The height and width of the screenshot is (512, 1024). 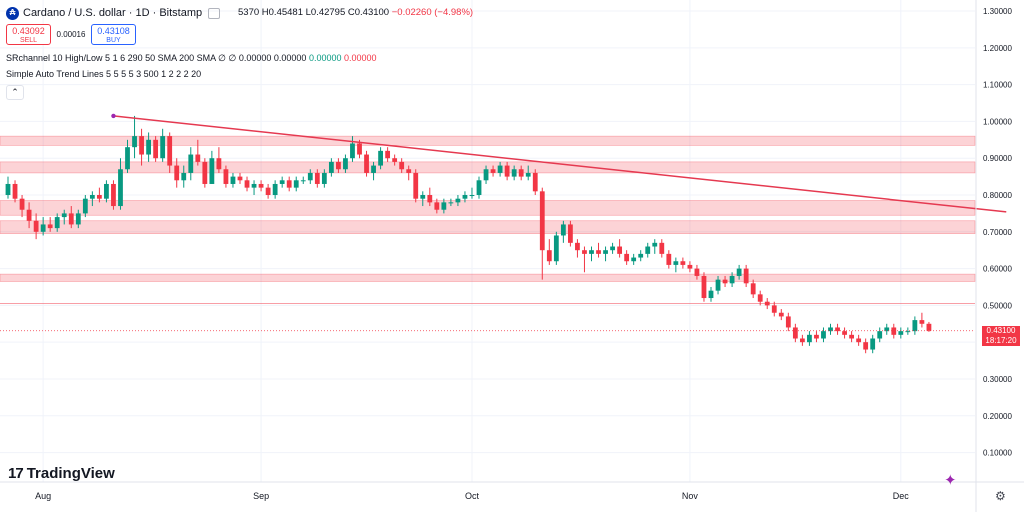 I want to click on symbol-header: ₳ Cardano / U.S. dollar · 1D · Bitstamp, so click(x=113, y=13).